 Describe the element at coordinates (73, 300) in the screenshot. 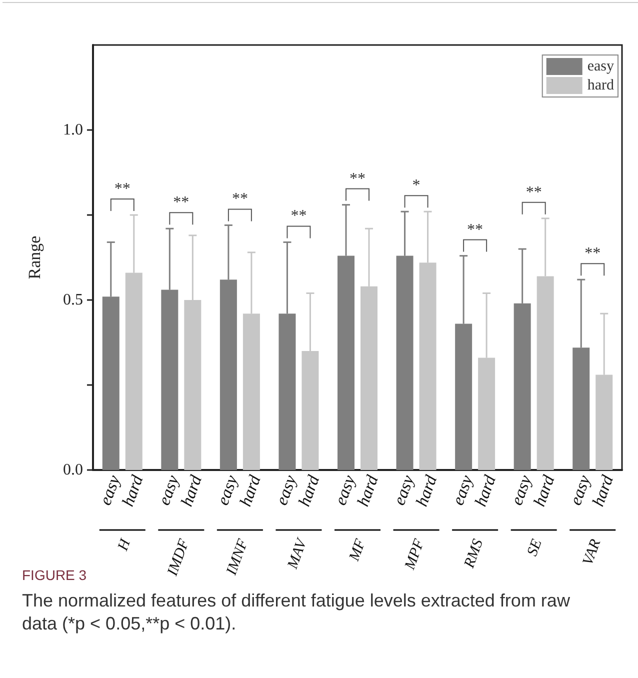

I see `y-tick-label: 0.5` at that location.